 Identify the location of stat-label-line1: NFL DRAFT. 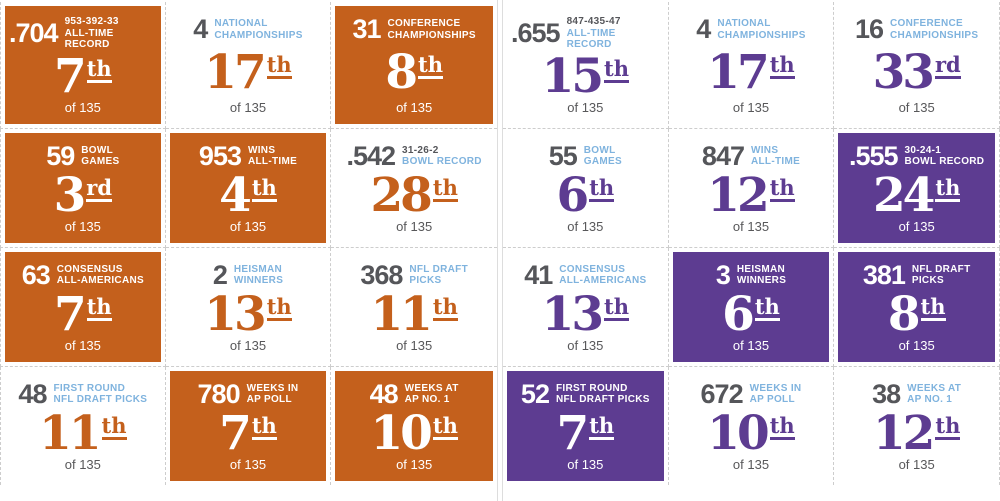
(438, 269).